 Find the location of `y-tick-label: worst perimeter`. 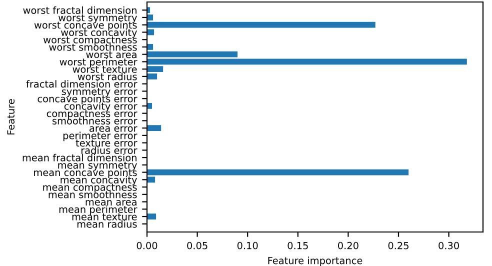

y-tick-label: worst perimeter is located at coordinates (99, 63).